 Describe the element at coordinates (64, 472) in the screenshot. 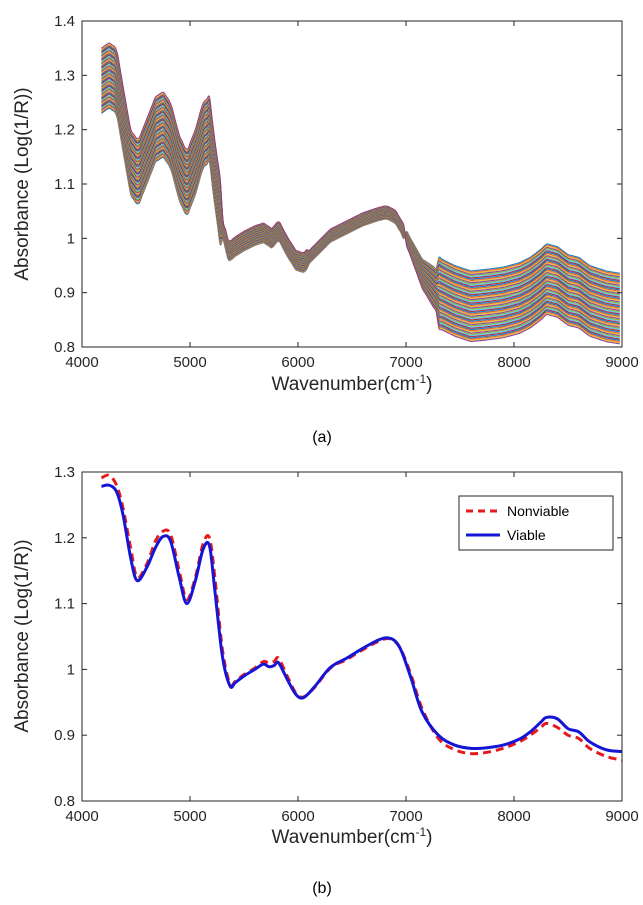

I see `y-tick-label-b-5: 1.3` at that location.